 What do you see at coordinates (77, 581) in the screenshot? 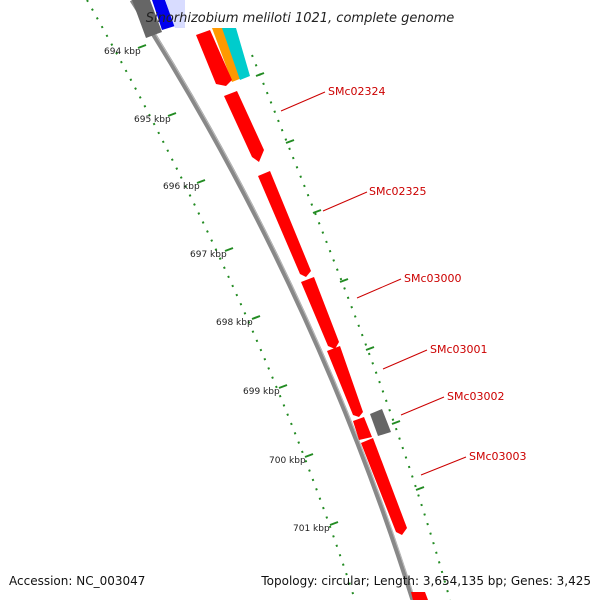
I see `accession-text: Accession: NC_003047` at bounding box center [77, 581].